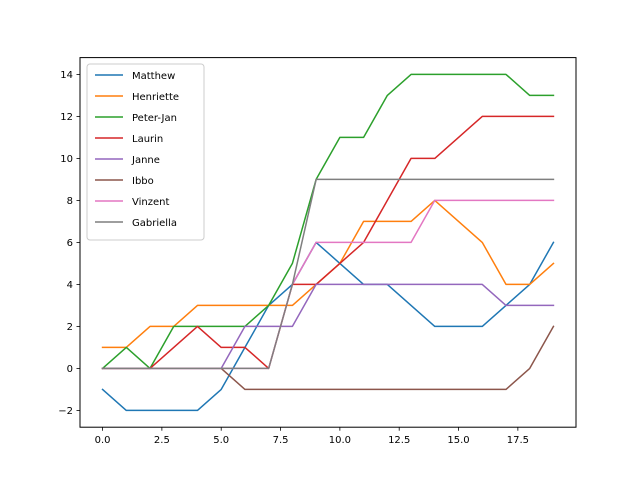 The image size is (640, 480). What do you see at coordinates (145, 160) in the screenshot?
I see `legend-label-janne: Janne` at bounding box center [145, 160].